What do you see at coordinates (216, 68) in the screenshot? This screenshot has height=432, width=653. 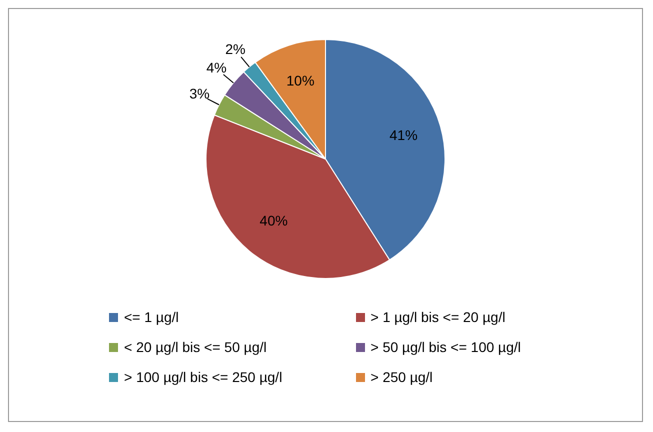 I see `data-label: 4%` at bounding box center [216, 68].